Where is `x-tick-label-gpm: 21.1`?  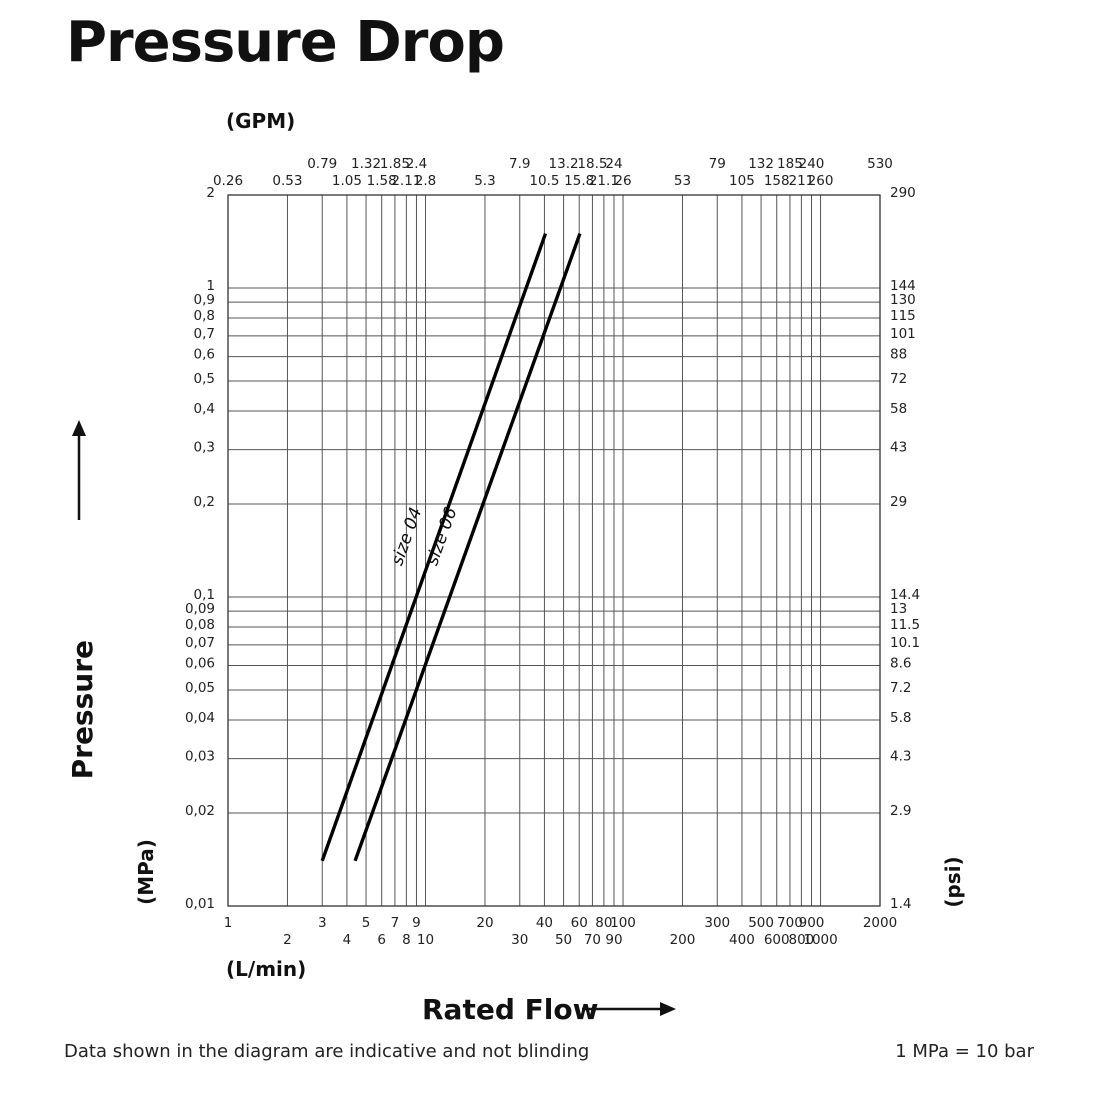
x-tick-label-gpm: 21.1 is located at coordinates (604, 181).